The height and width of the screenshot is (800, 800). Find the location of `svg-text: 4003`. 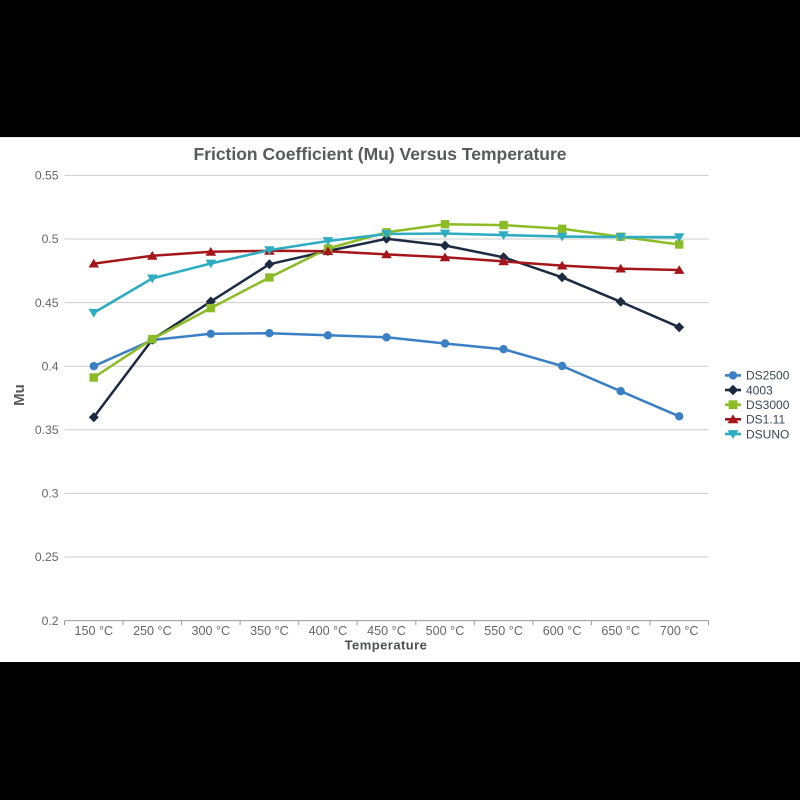

svg-text: 4003 is located at coordinates (759, 390).